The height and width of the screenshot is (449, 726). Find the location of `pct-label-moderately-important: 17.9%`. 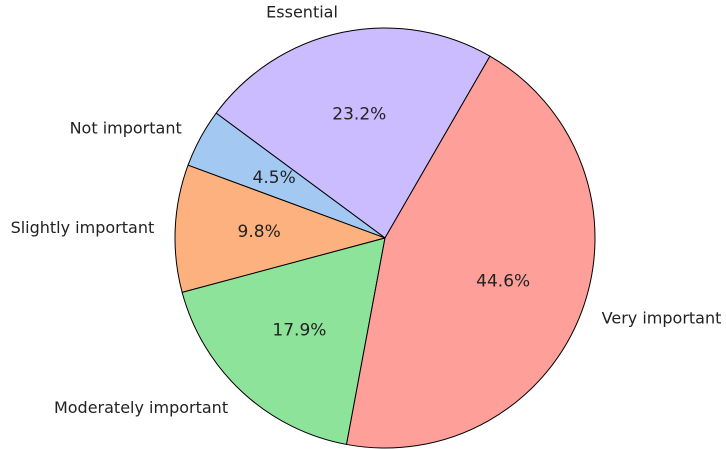

pct-label-moderately-important: 17.9% is located at coordinates (299, 330).